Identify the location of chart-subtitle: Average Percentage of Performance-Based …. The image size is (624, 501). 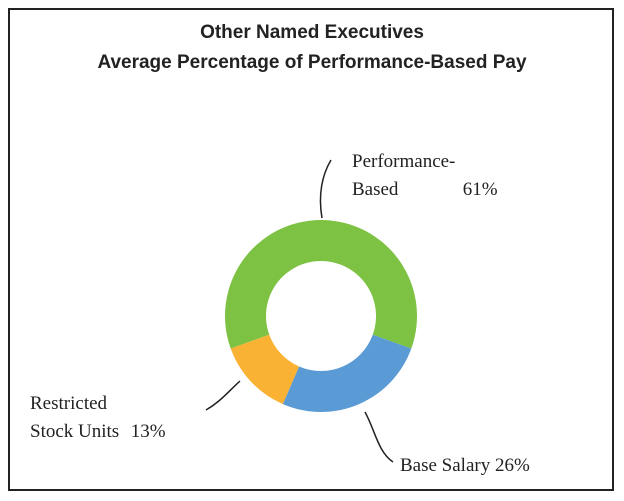
(312, 62).